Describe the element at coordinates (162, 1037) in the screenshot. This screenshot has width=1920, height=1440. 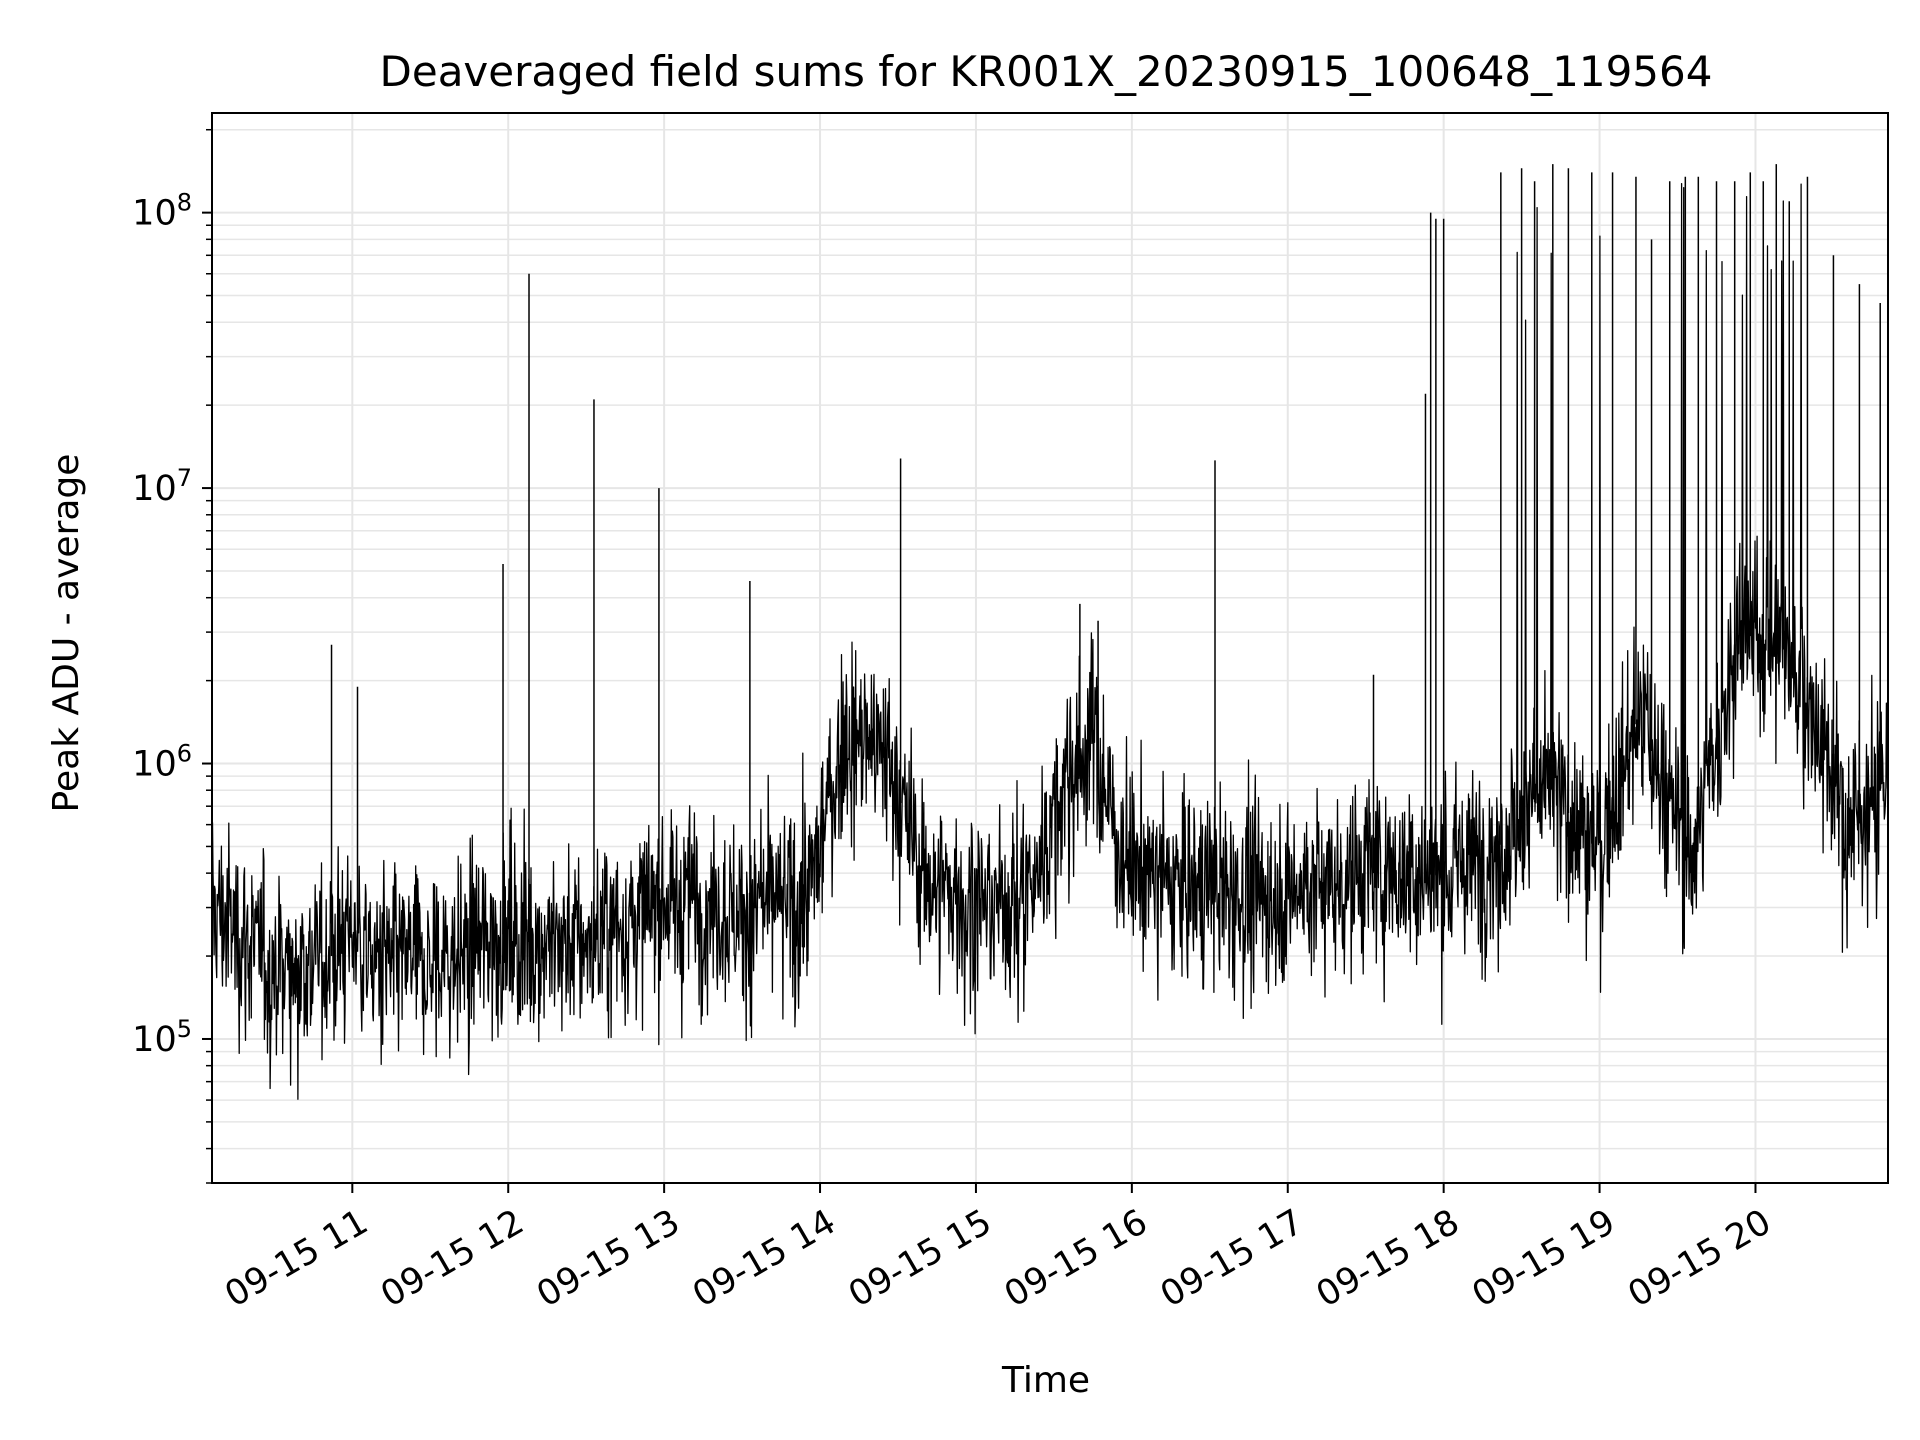
I see `y-tick-label: 105` at that location.